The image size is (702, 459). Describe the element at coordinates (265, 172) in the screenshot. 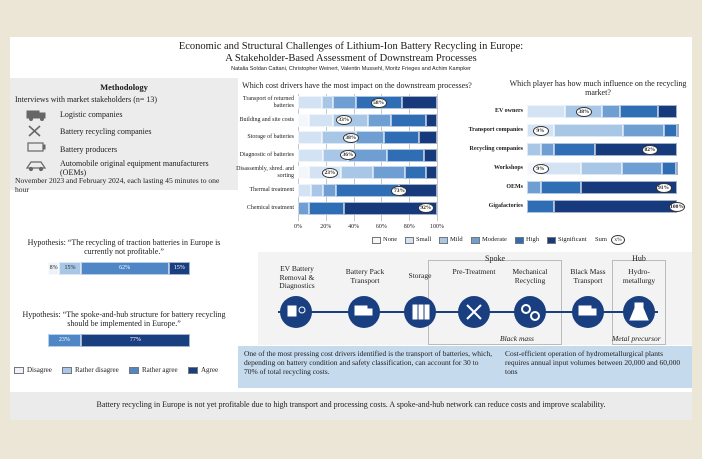

I see `y-tick-label: Disassembly, shred. and sorting` at that location.